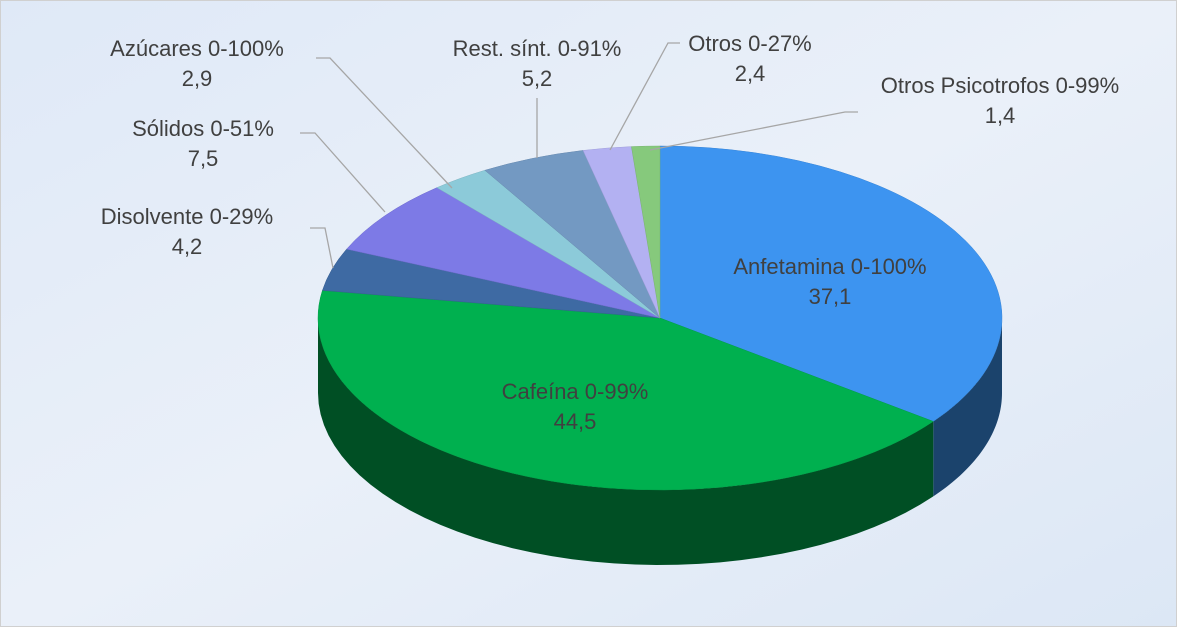 Image resolution: width=1177 pixels, height=627 pixels. What do you see at coordinates (575, 421) in the screenshot?
I see `value-label: 44,5` at bounding box center [575, 421].